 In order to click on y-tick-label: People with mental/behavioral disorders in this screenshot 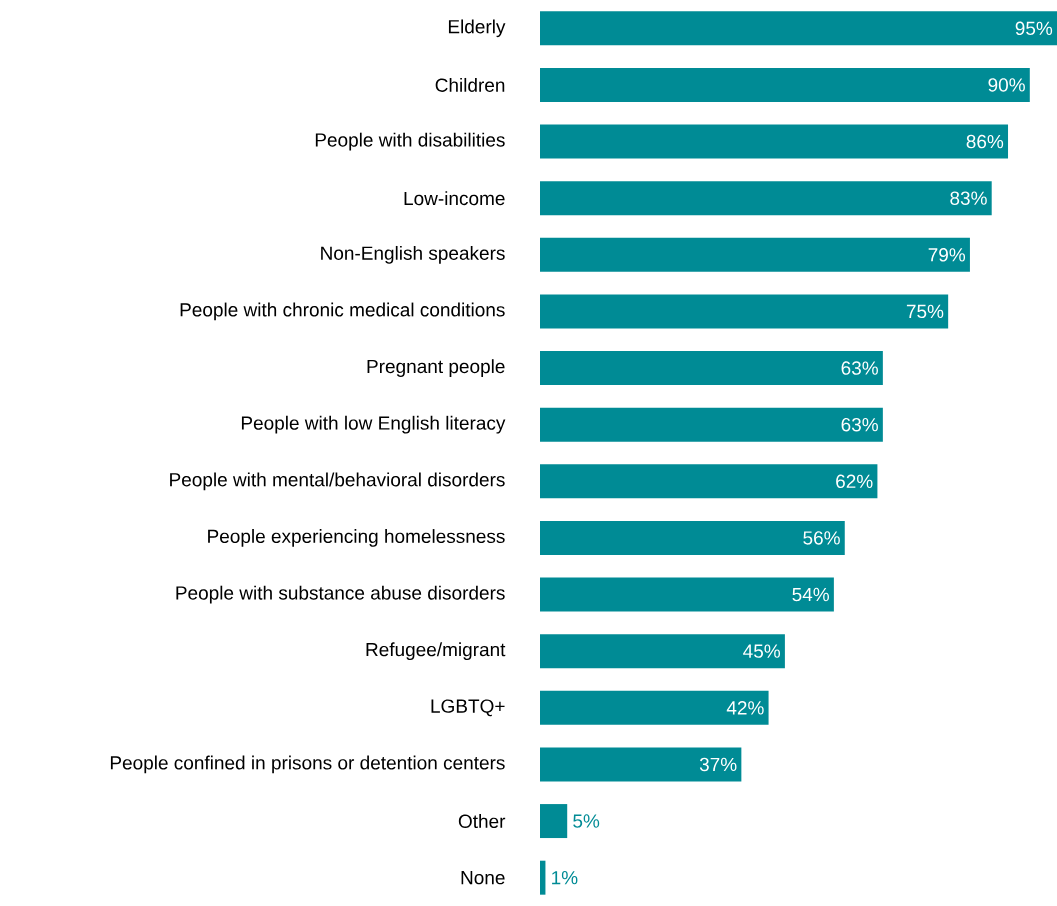, I will do `click(337, 481)`.